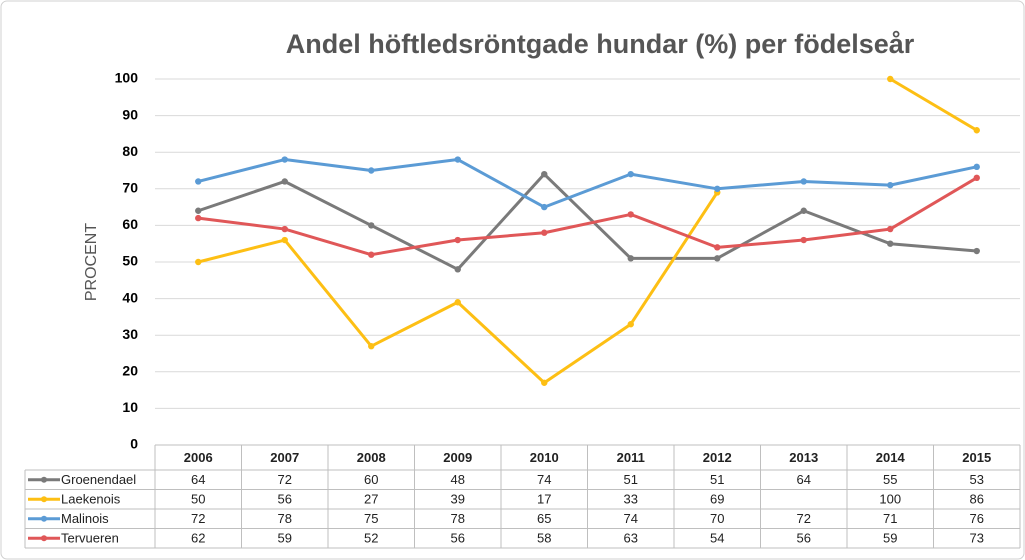 The height and width of the screenshot is (560, 1025). I want to click on y-tick-label: 0, so click(134, 444).